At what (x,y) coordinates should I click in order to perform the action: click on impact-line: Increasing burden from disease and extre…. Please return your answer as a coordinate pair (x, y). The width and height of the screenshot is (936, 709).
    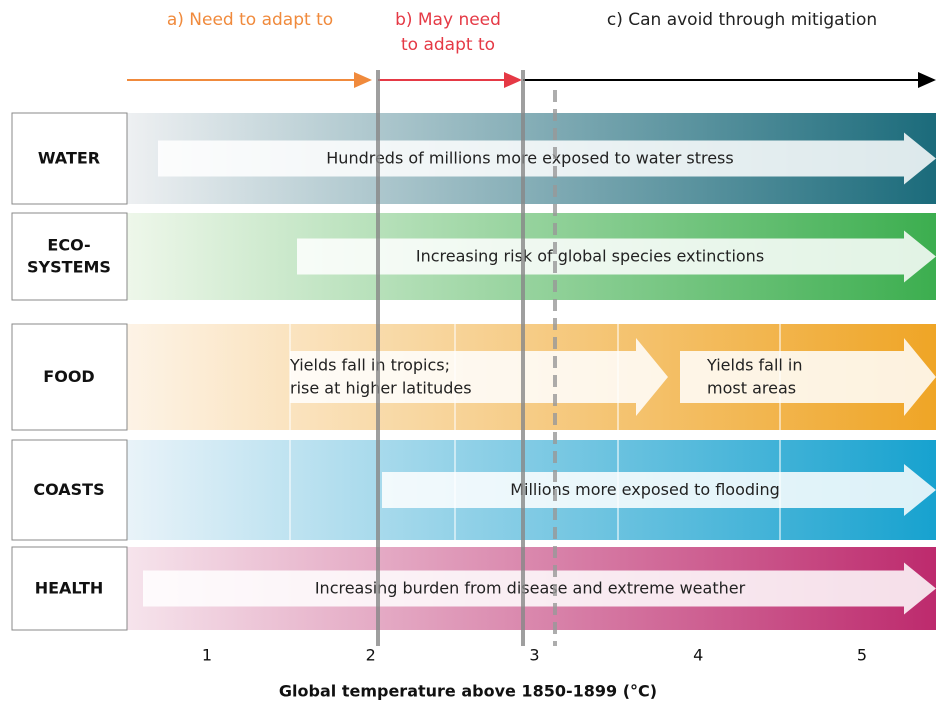
    Looking at the image, I should click on (530, 587).